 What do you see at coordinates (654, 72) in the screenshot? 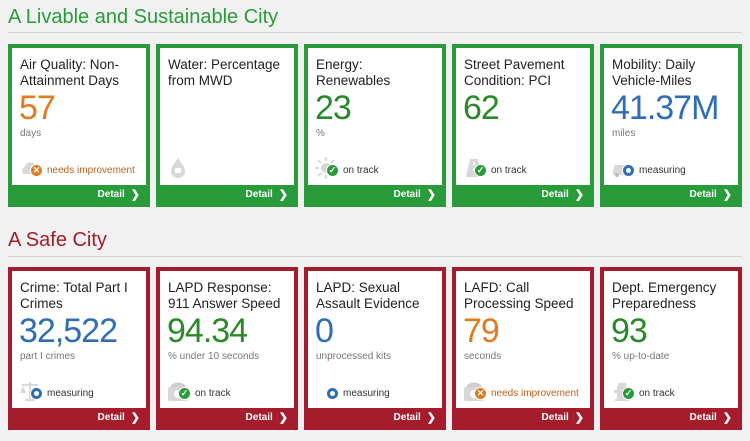
I see `metric-title: Mobility: Daily Vehicle-Miles` at bounding box center [654, 72].